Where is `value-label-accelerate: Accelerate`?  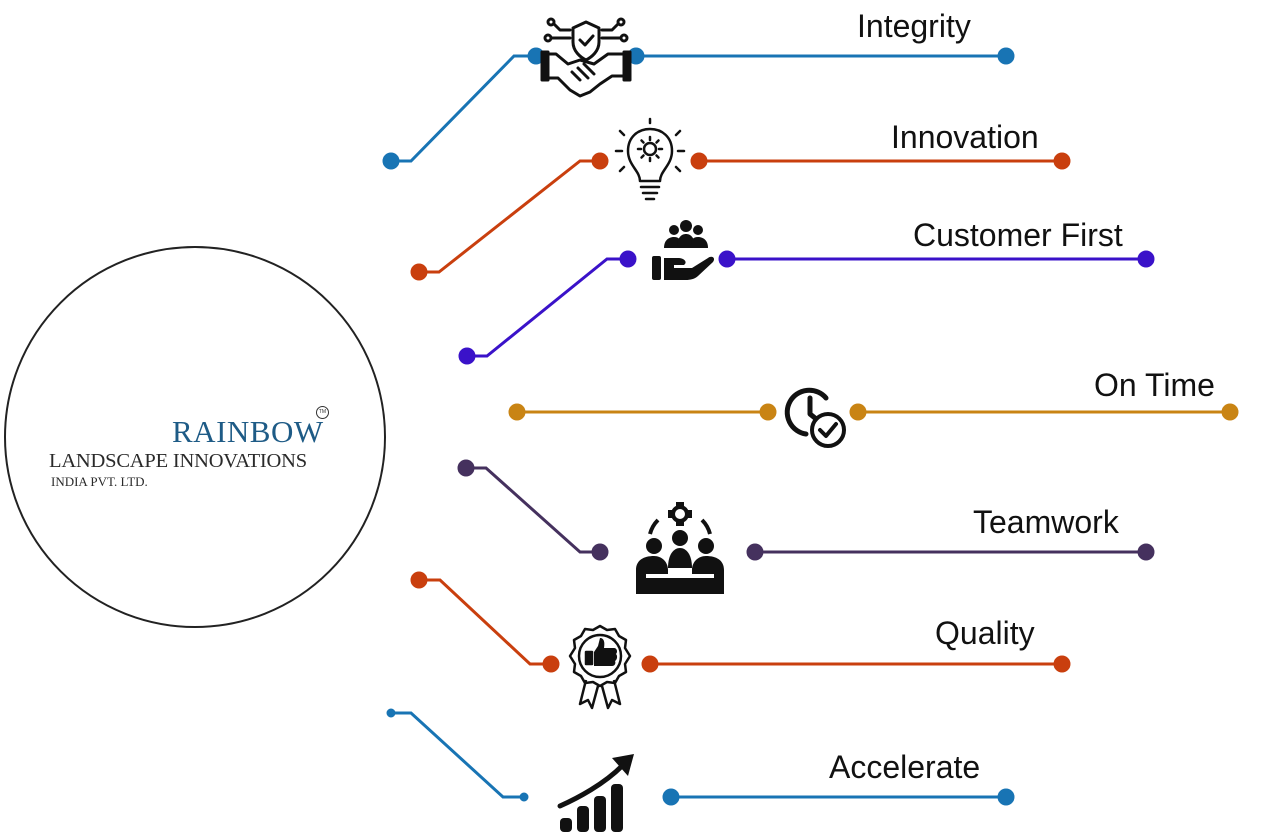
value-label-accelerate: Accelerate is located at coordinates (905, 767).